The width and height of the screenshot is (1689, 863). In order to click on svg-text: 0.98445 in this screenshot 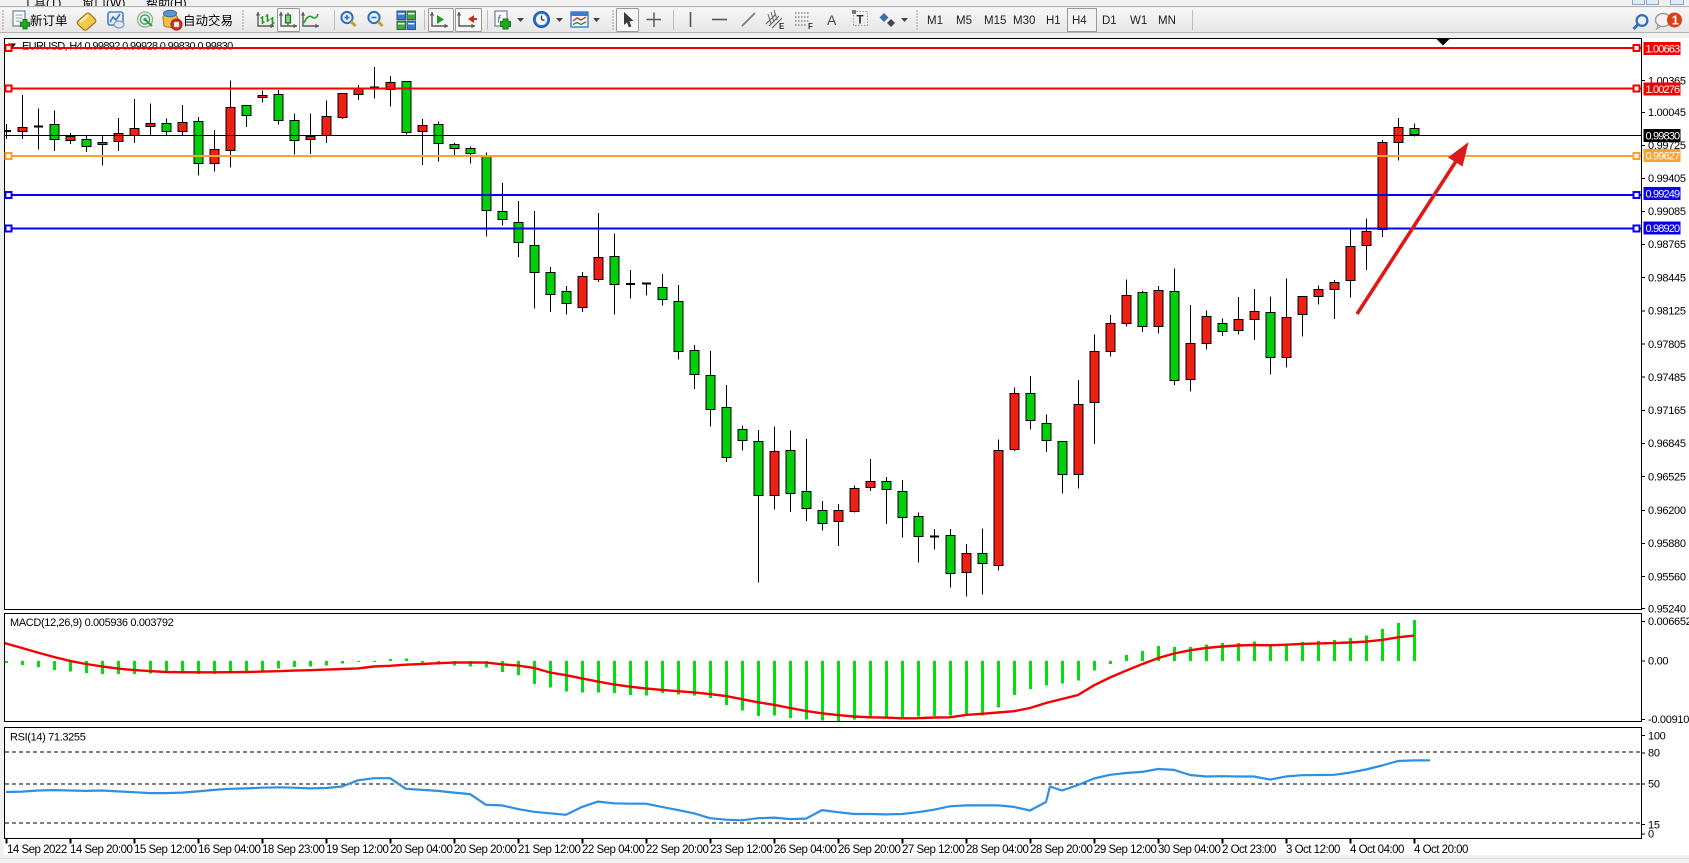, I will do `click(1667, 278)`.